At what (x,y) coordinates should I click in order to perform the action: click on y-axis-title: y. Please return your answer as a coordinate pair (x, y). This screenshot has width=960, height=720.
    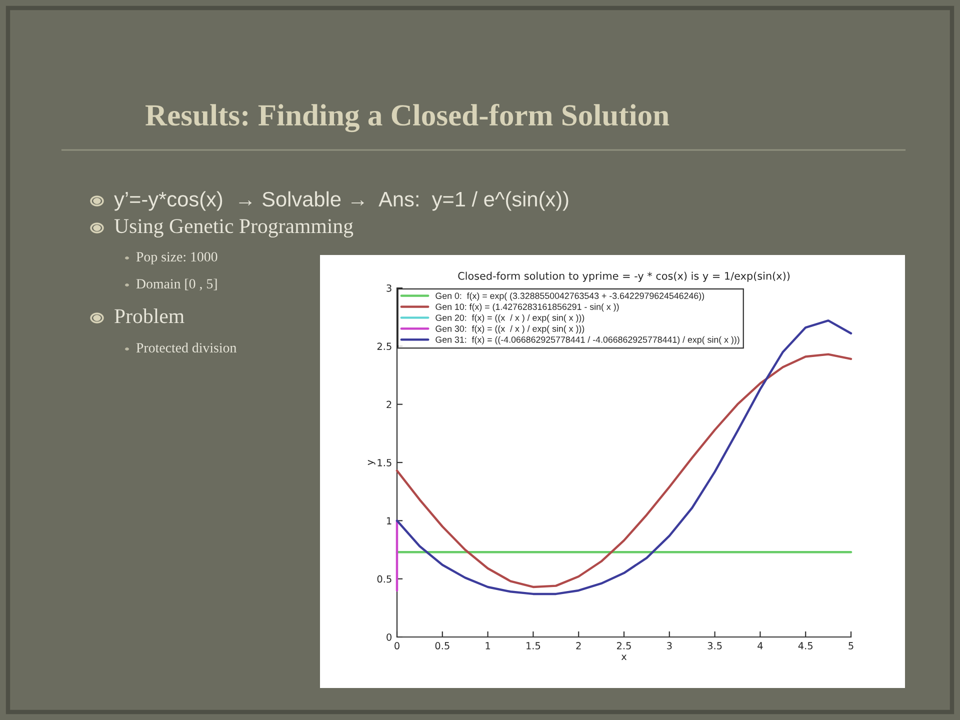
    Looking at the image, I should click on (372, 463).